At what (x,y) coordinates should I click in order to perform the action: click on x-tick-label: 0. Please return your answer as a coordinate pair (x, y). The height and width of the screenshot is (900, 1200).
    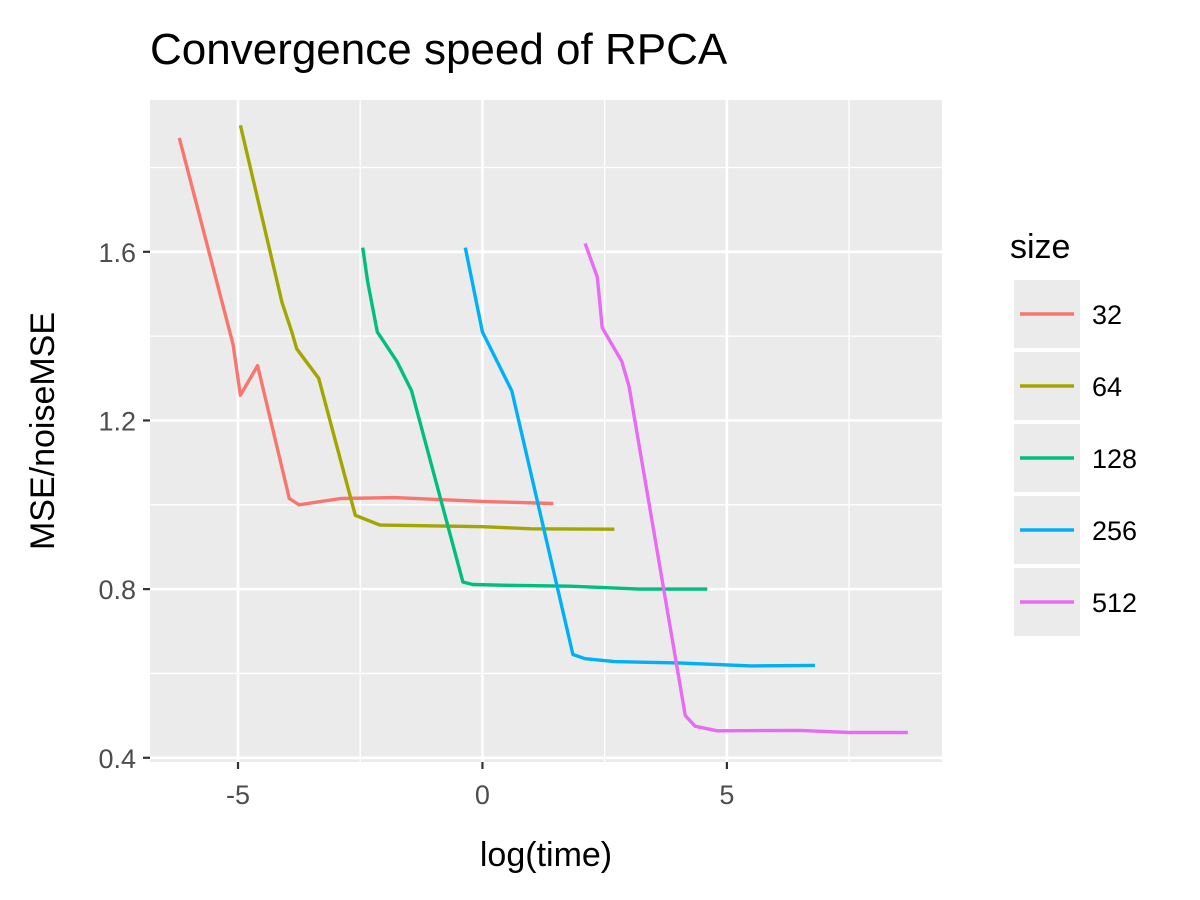
    Looking at the image, I should click on (482, 795).